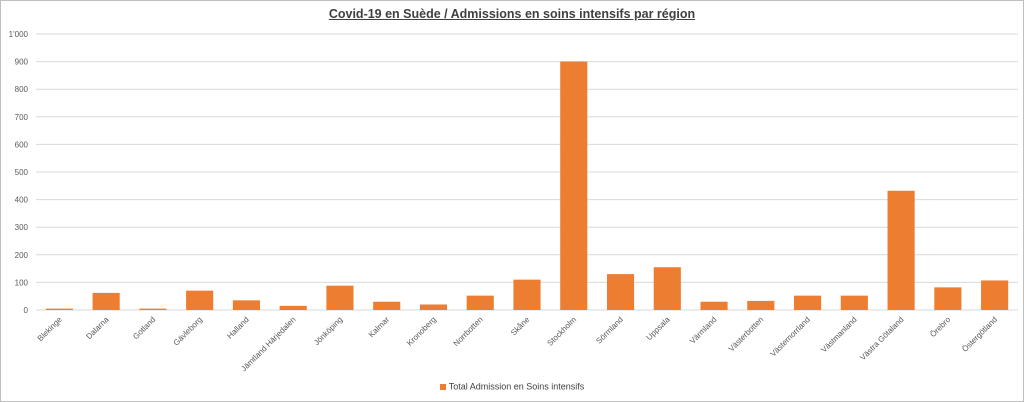 The width and height of the screenshot is (1024, 402). I want to click on y-tick-label: 0, so click(26, 310).